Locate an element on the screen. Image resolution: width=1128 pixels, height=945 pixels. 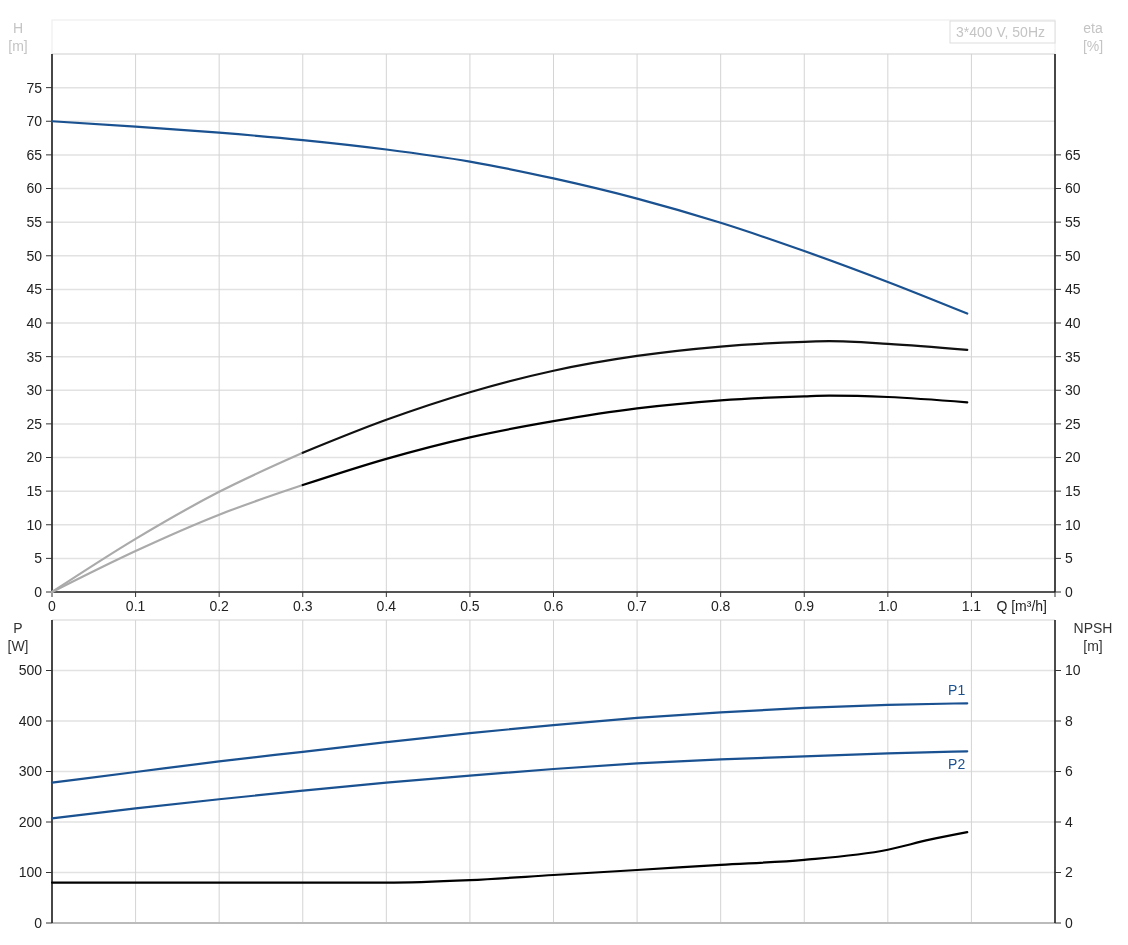
y-tick-label: 500 is located at coordinates (30, 670).